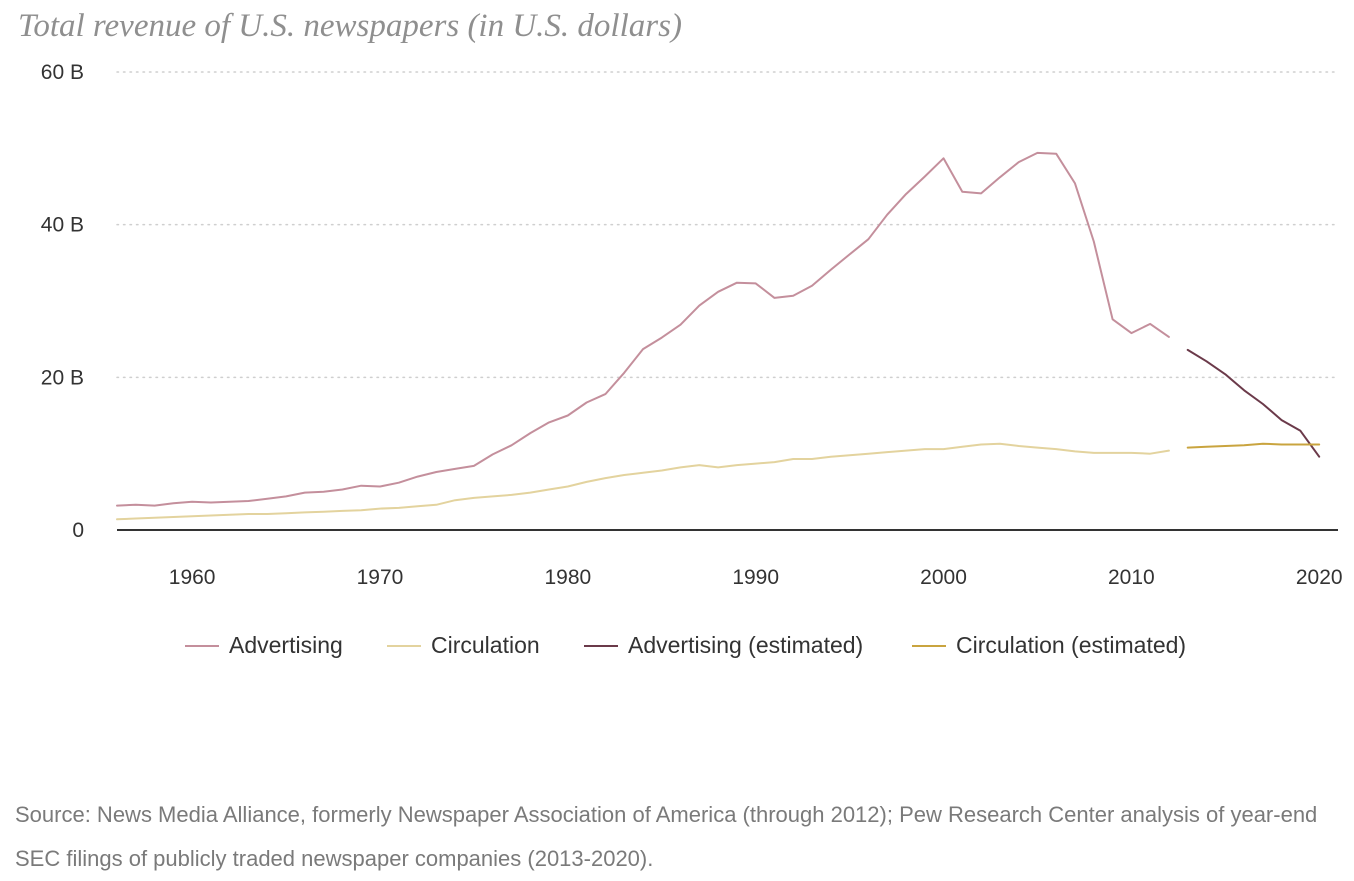 The height and width of the screenshot is (881, 1354). I want to click on x-tick-label: 2020, so click(1319, 577).